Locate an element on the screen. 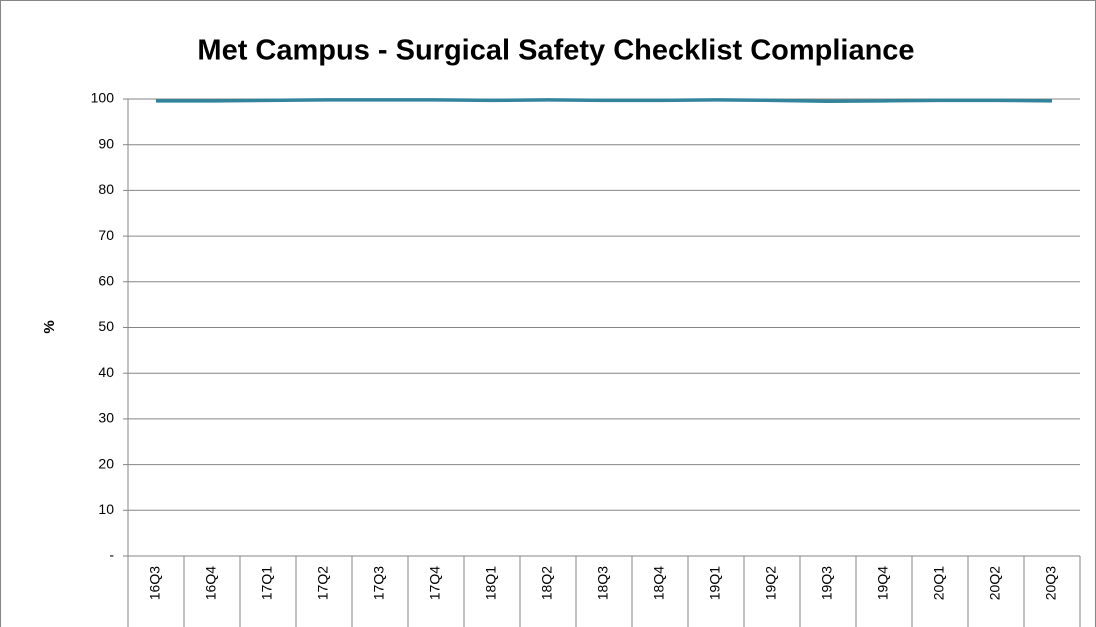 The width and height of the screenshot is (1096, 627). y-tick-label: 60 is located at coordinates (106, 281).